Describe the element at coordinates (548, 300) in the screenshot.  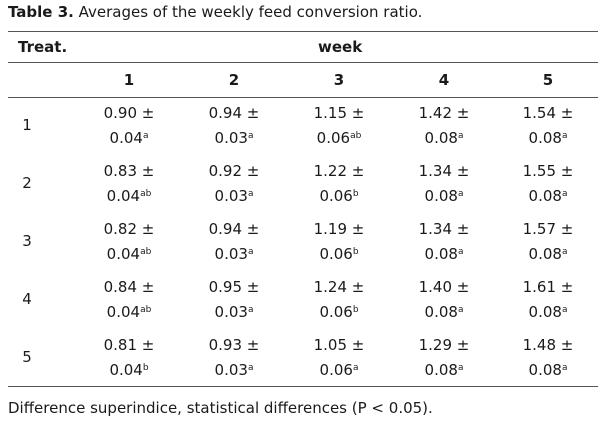
I see `table-cell: 1.61 ± 0.08a` at that location.